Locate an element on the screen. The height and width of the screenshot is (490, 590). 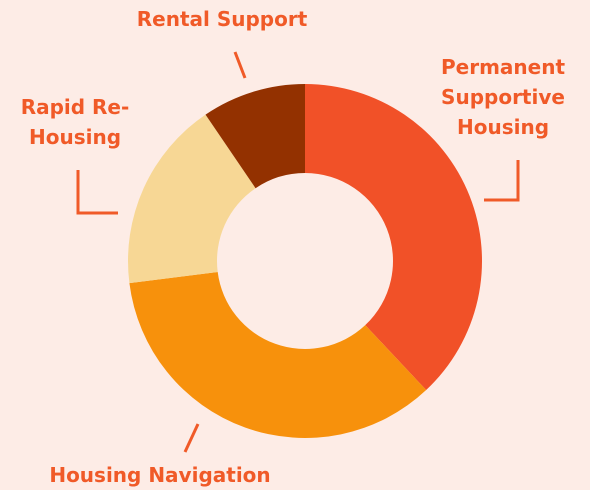
slice-label: Permanent Supportive Housing is located at coordinates (503, 97).